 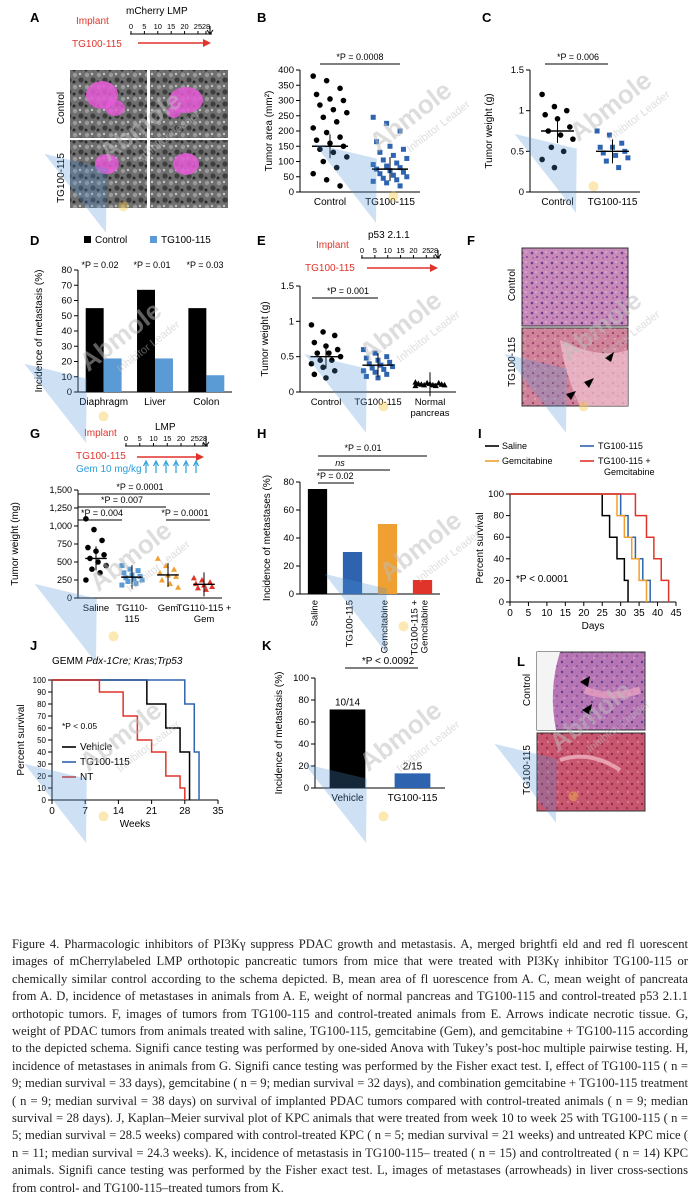 What do you see at coordinates (69, 661) in the screenshot?
I see `gemm-prefix: GEMM` at bounding box center [69, 661].